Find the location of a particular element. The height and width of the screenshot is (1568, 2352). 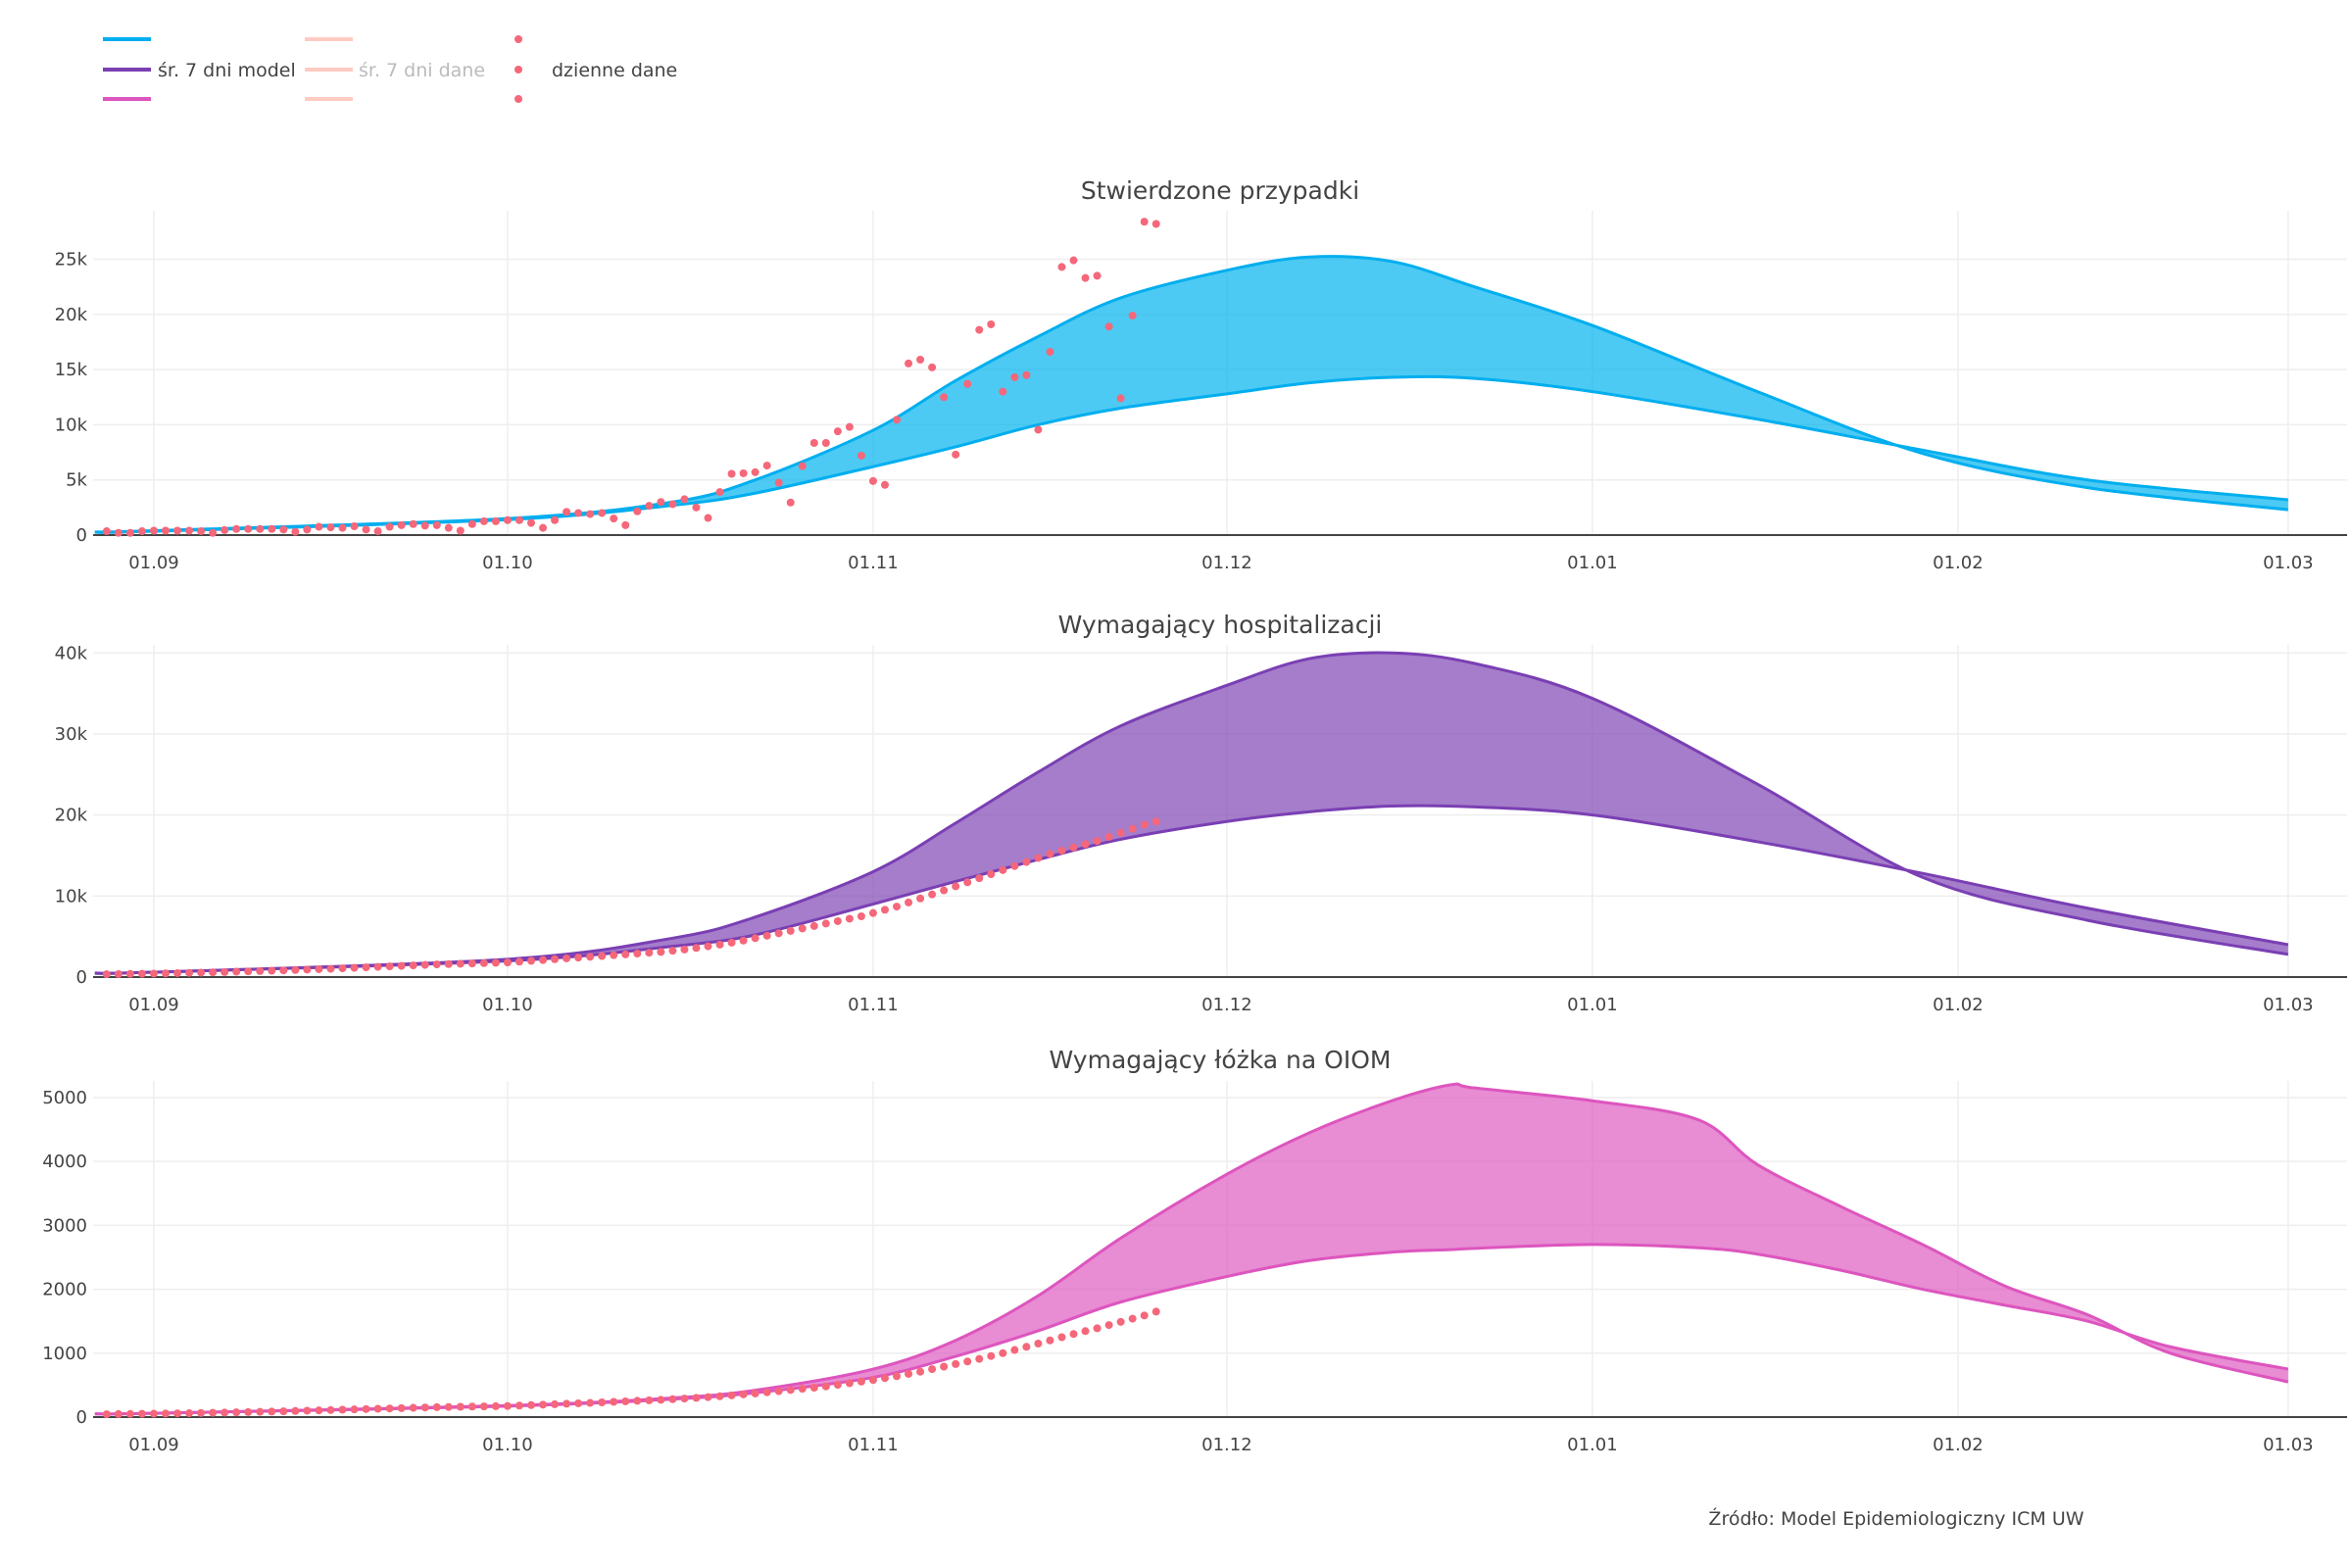

legend-label-model: śr. 7 dni model is located at coordinates (227, 70).